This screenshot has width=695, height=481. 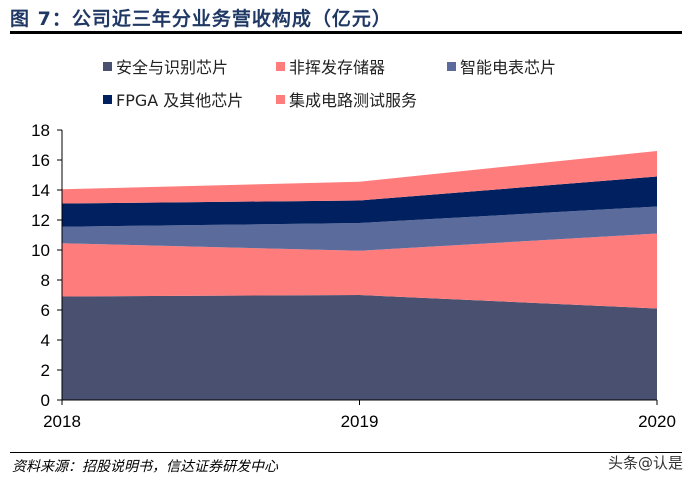 I want to click on legend-item: 安全与识别芯片, so click(x=165, y=66).